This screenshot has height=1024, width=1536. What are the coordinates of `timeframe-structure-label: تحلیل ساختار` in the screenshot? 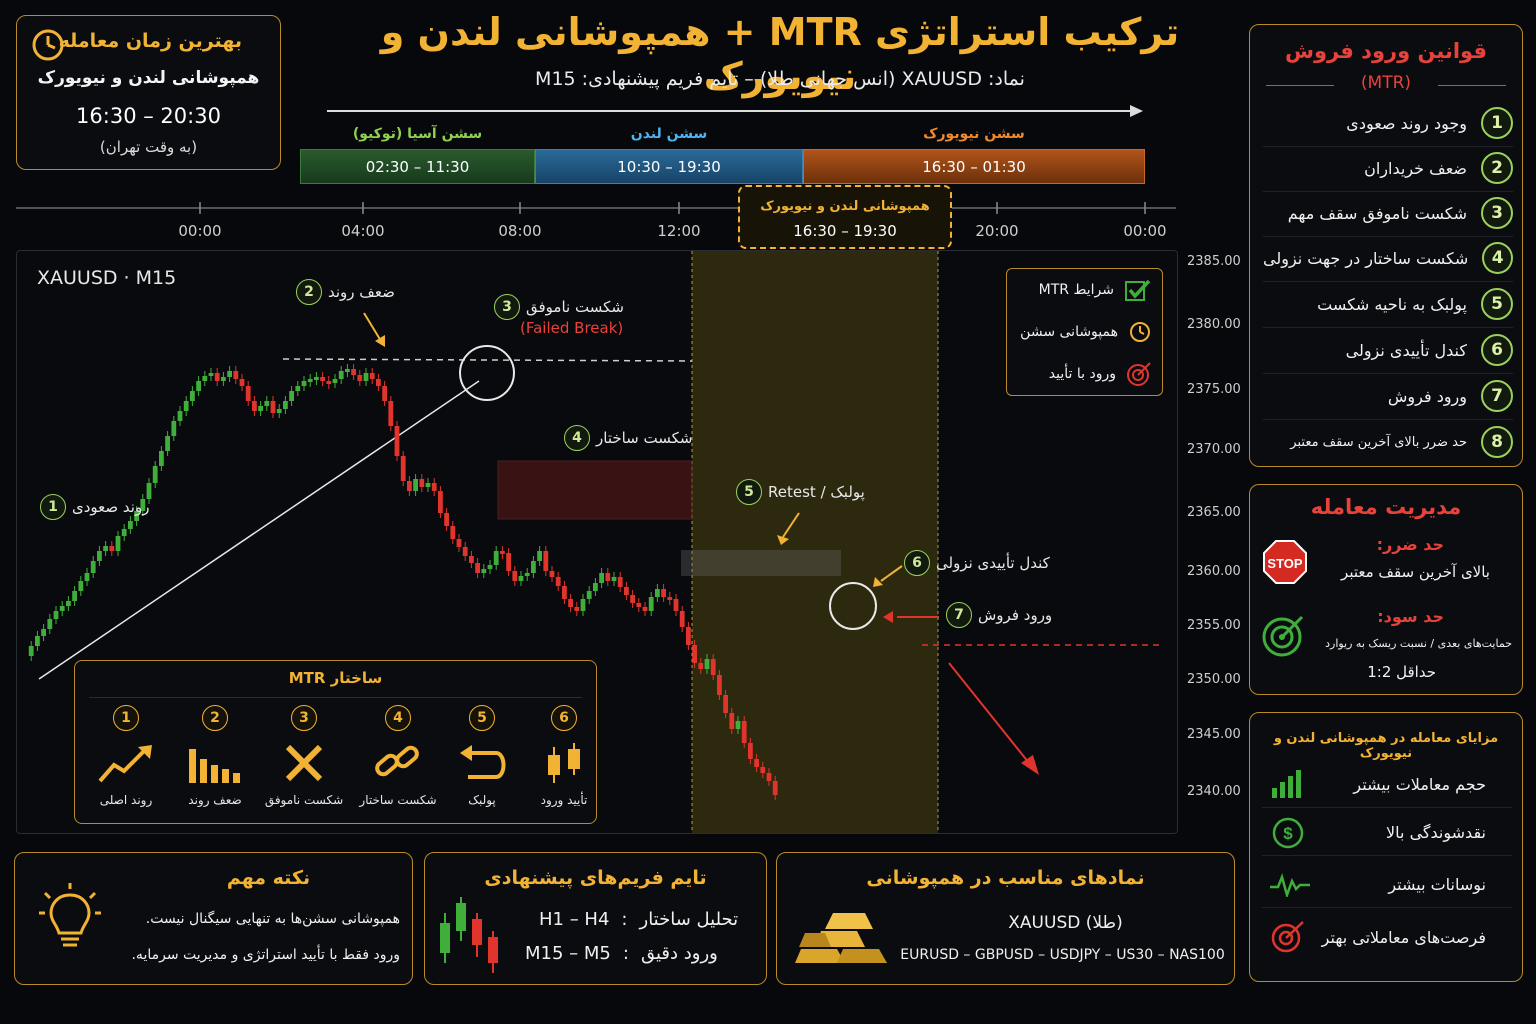 It's located at (689, 919).